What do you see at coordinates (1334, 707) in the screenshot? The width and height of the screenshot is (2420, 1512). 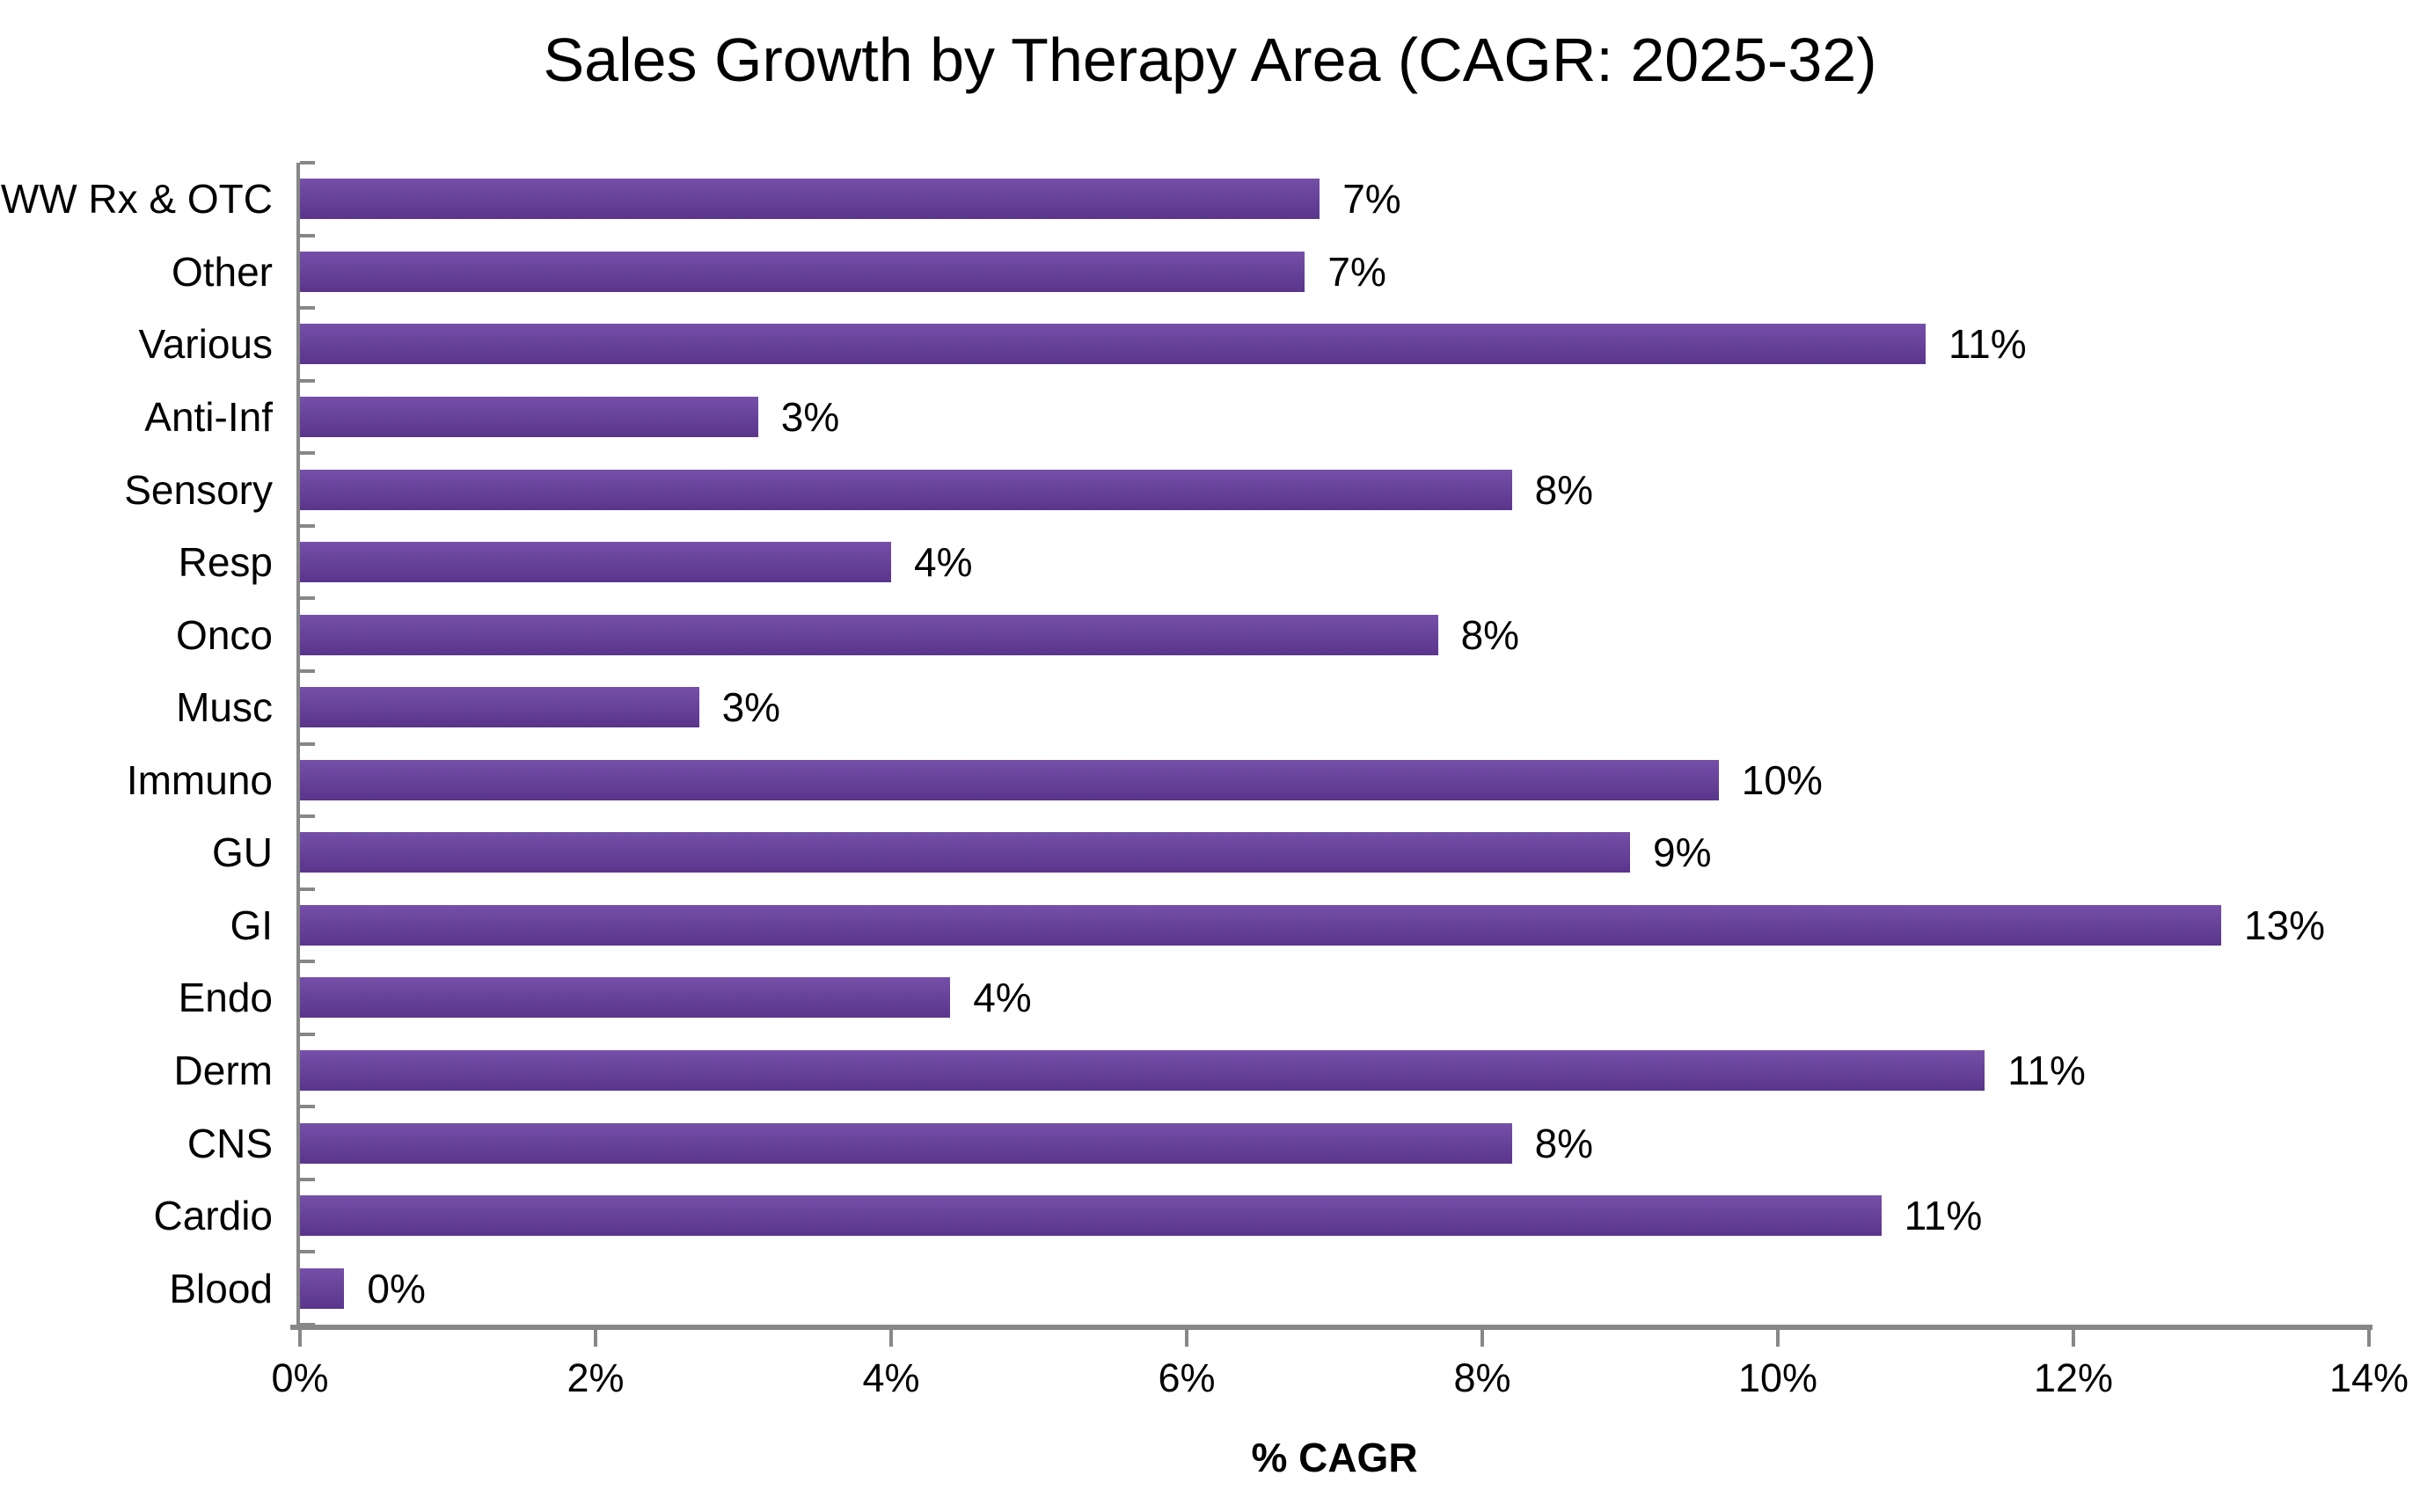 I see `bar-row: 3%` at bounding box center [1334, 707].